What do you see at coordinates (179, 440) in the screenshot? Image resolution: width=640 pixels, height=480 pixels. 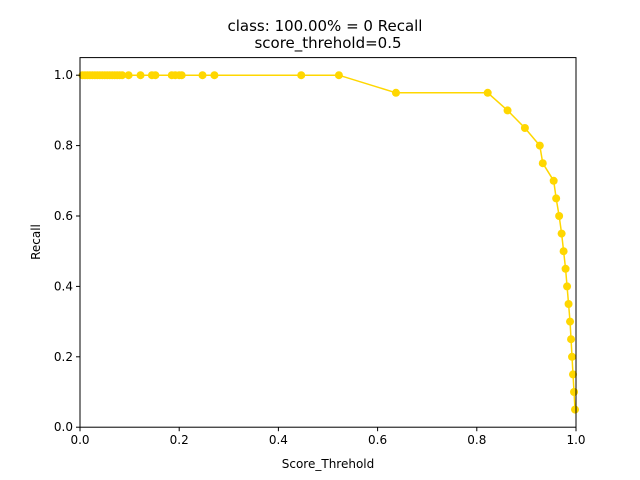 I see `x-tick-label: 0.2` at bounding box center [179, 440].